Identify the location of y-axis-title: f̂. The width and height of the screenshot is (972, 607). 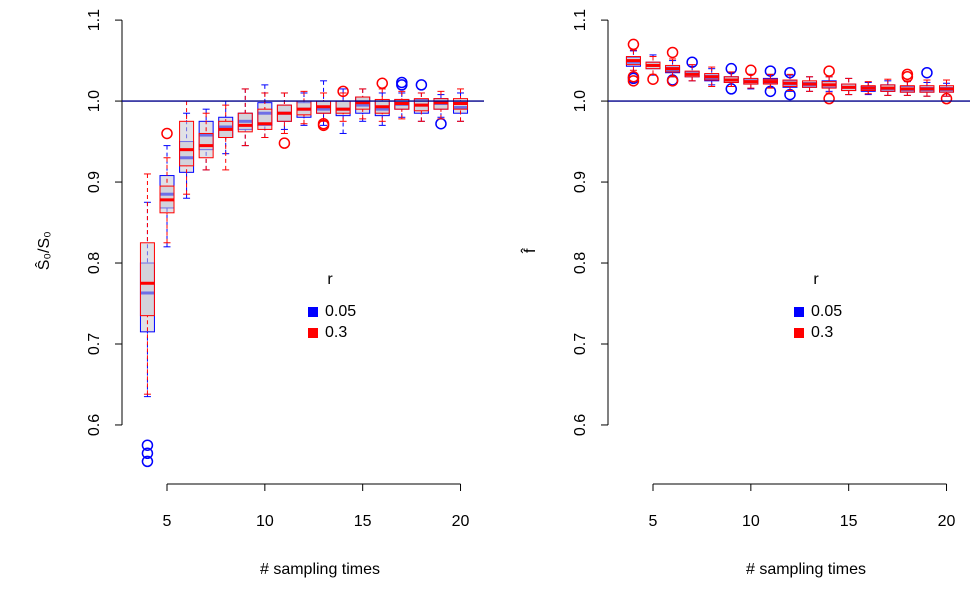
(530, 251).